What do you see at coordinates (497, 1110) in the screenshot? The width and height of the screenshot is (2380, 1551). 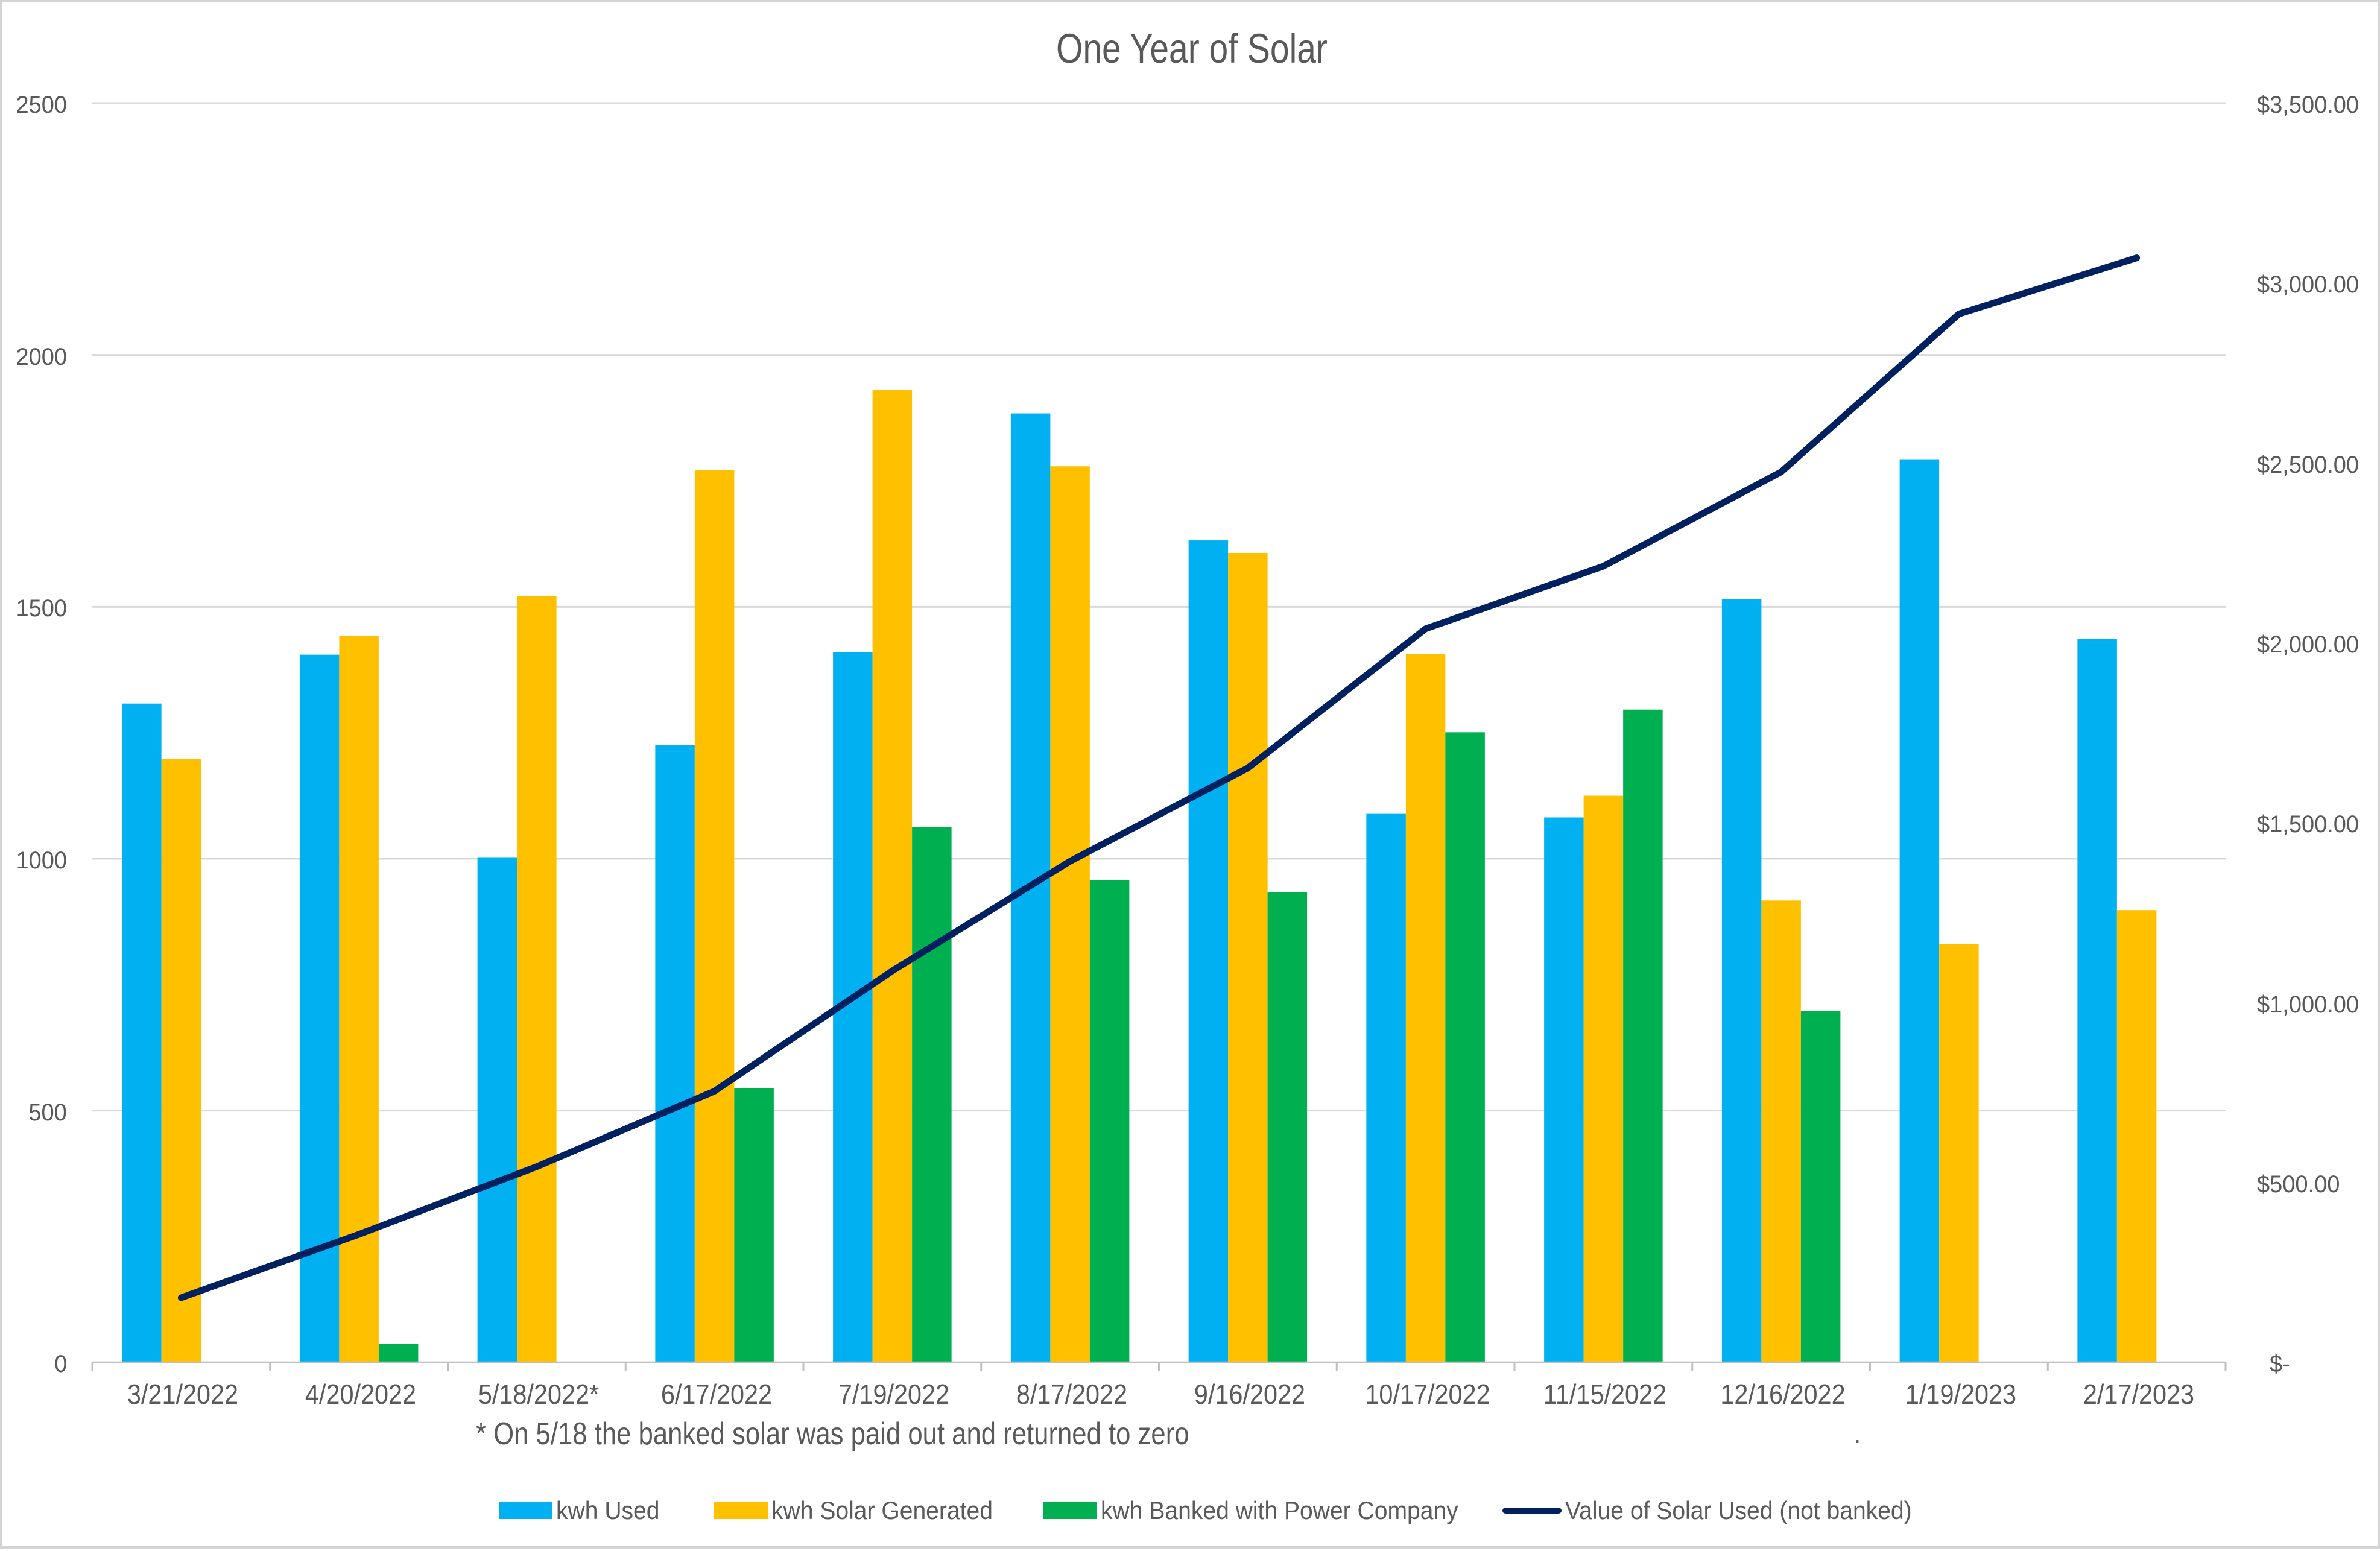 I see `bar-series1-cat3` at bounding box center [497, 1110].